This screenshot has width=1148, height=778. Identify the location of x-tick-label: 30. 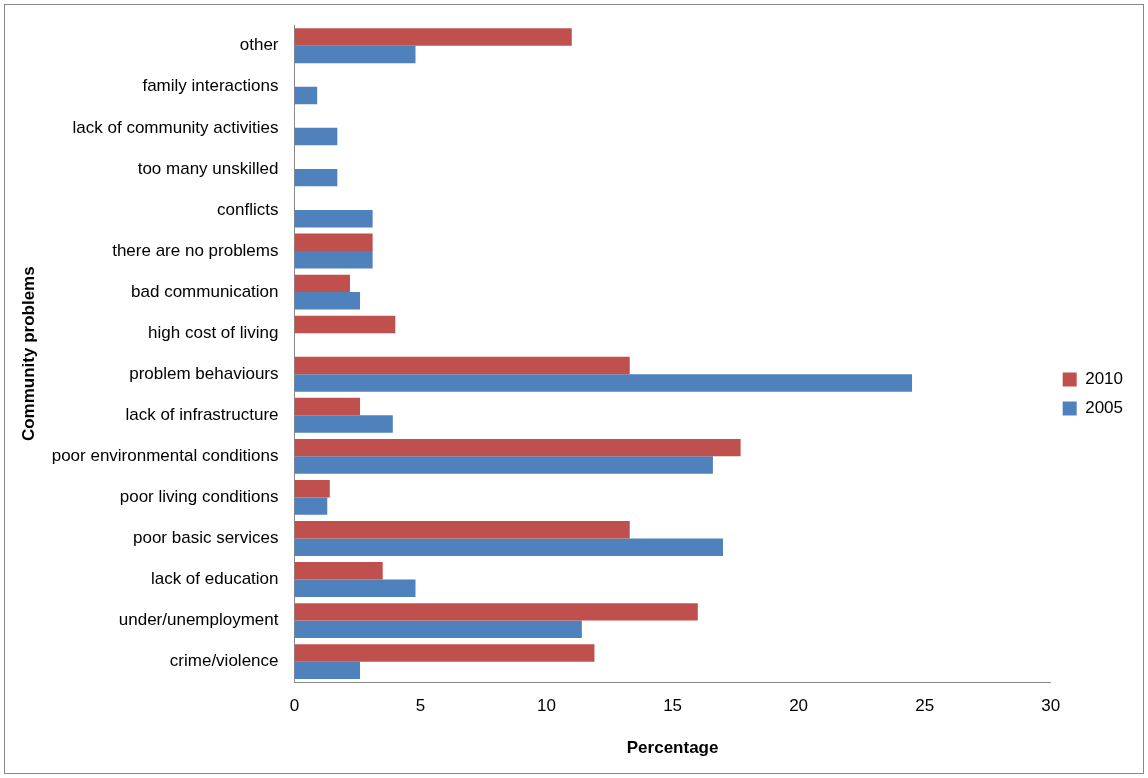
(1051, 706).